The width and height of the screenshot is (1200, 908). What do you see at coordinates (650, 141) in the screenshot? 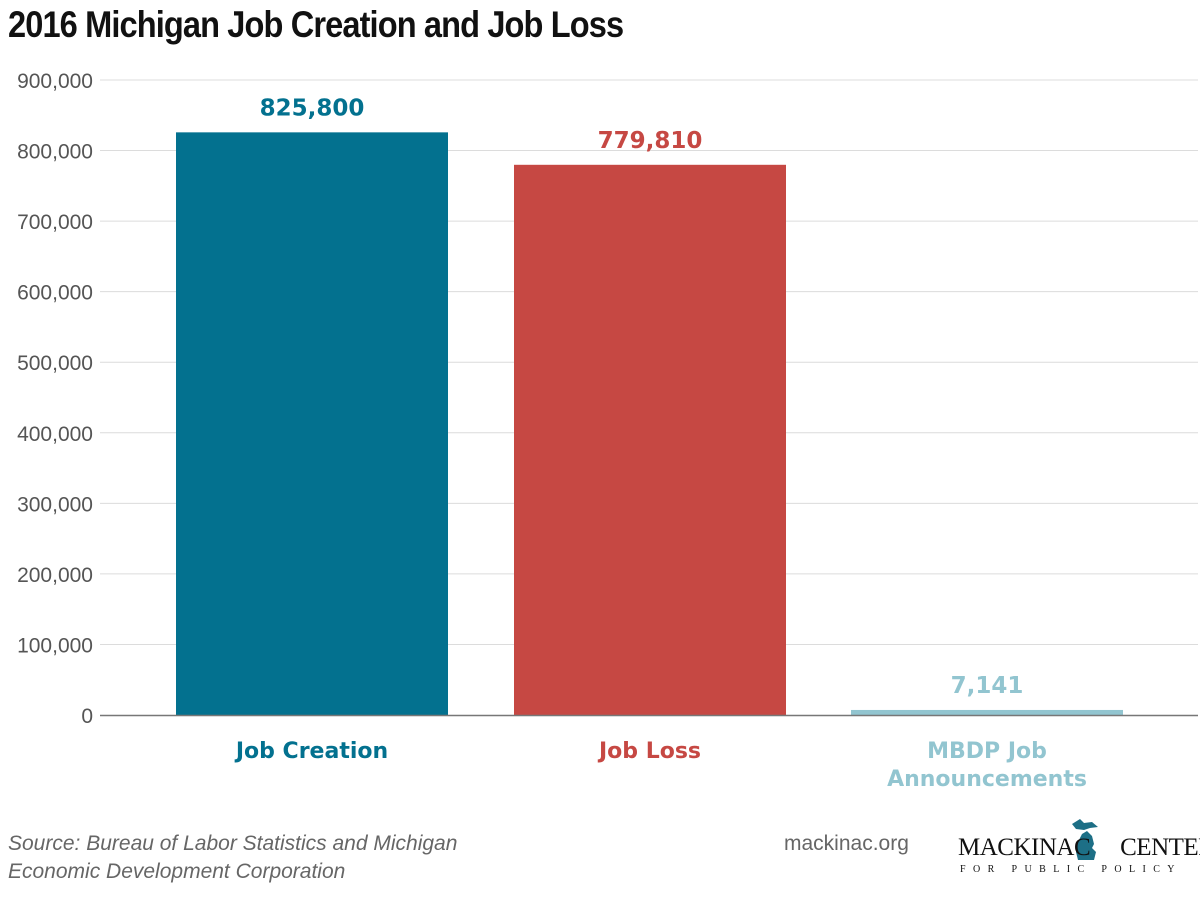
I see `data-label: 779,810` at bounding box center [650, 141].